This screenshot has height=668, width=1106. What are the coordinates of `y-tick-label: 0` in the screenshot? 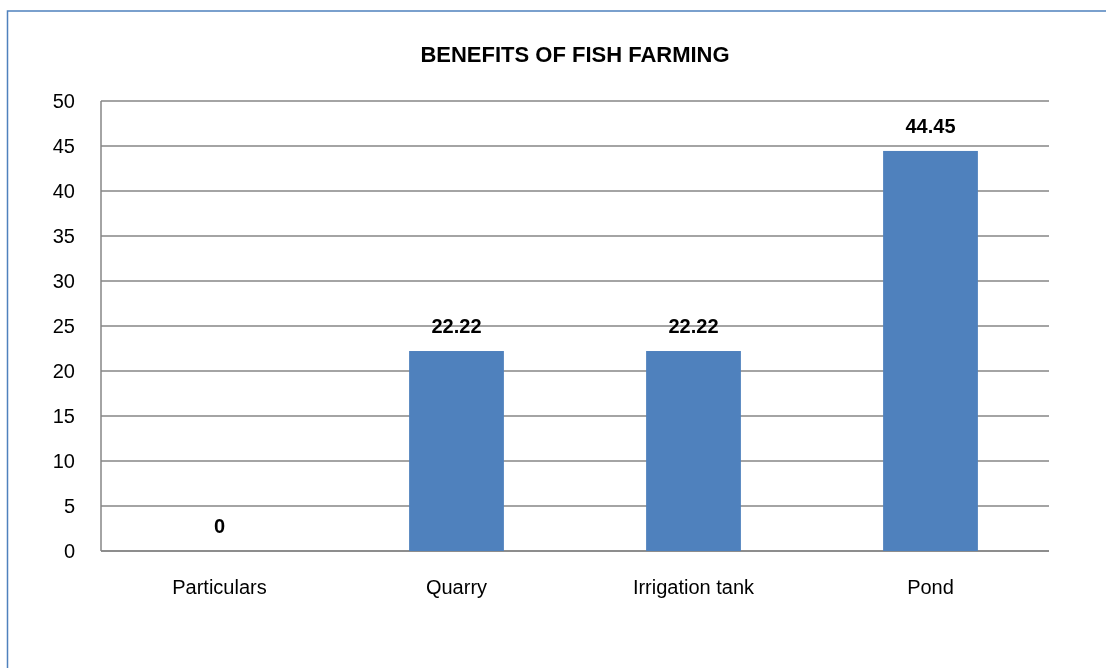 It's located at (69, 551).